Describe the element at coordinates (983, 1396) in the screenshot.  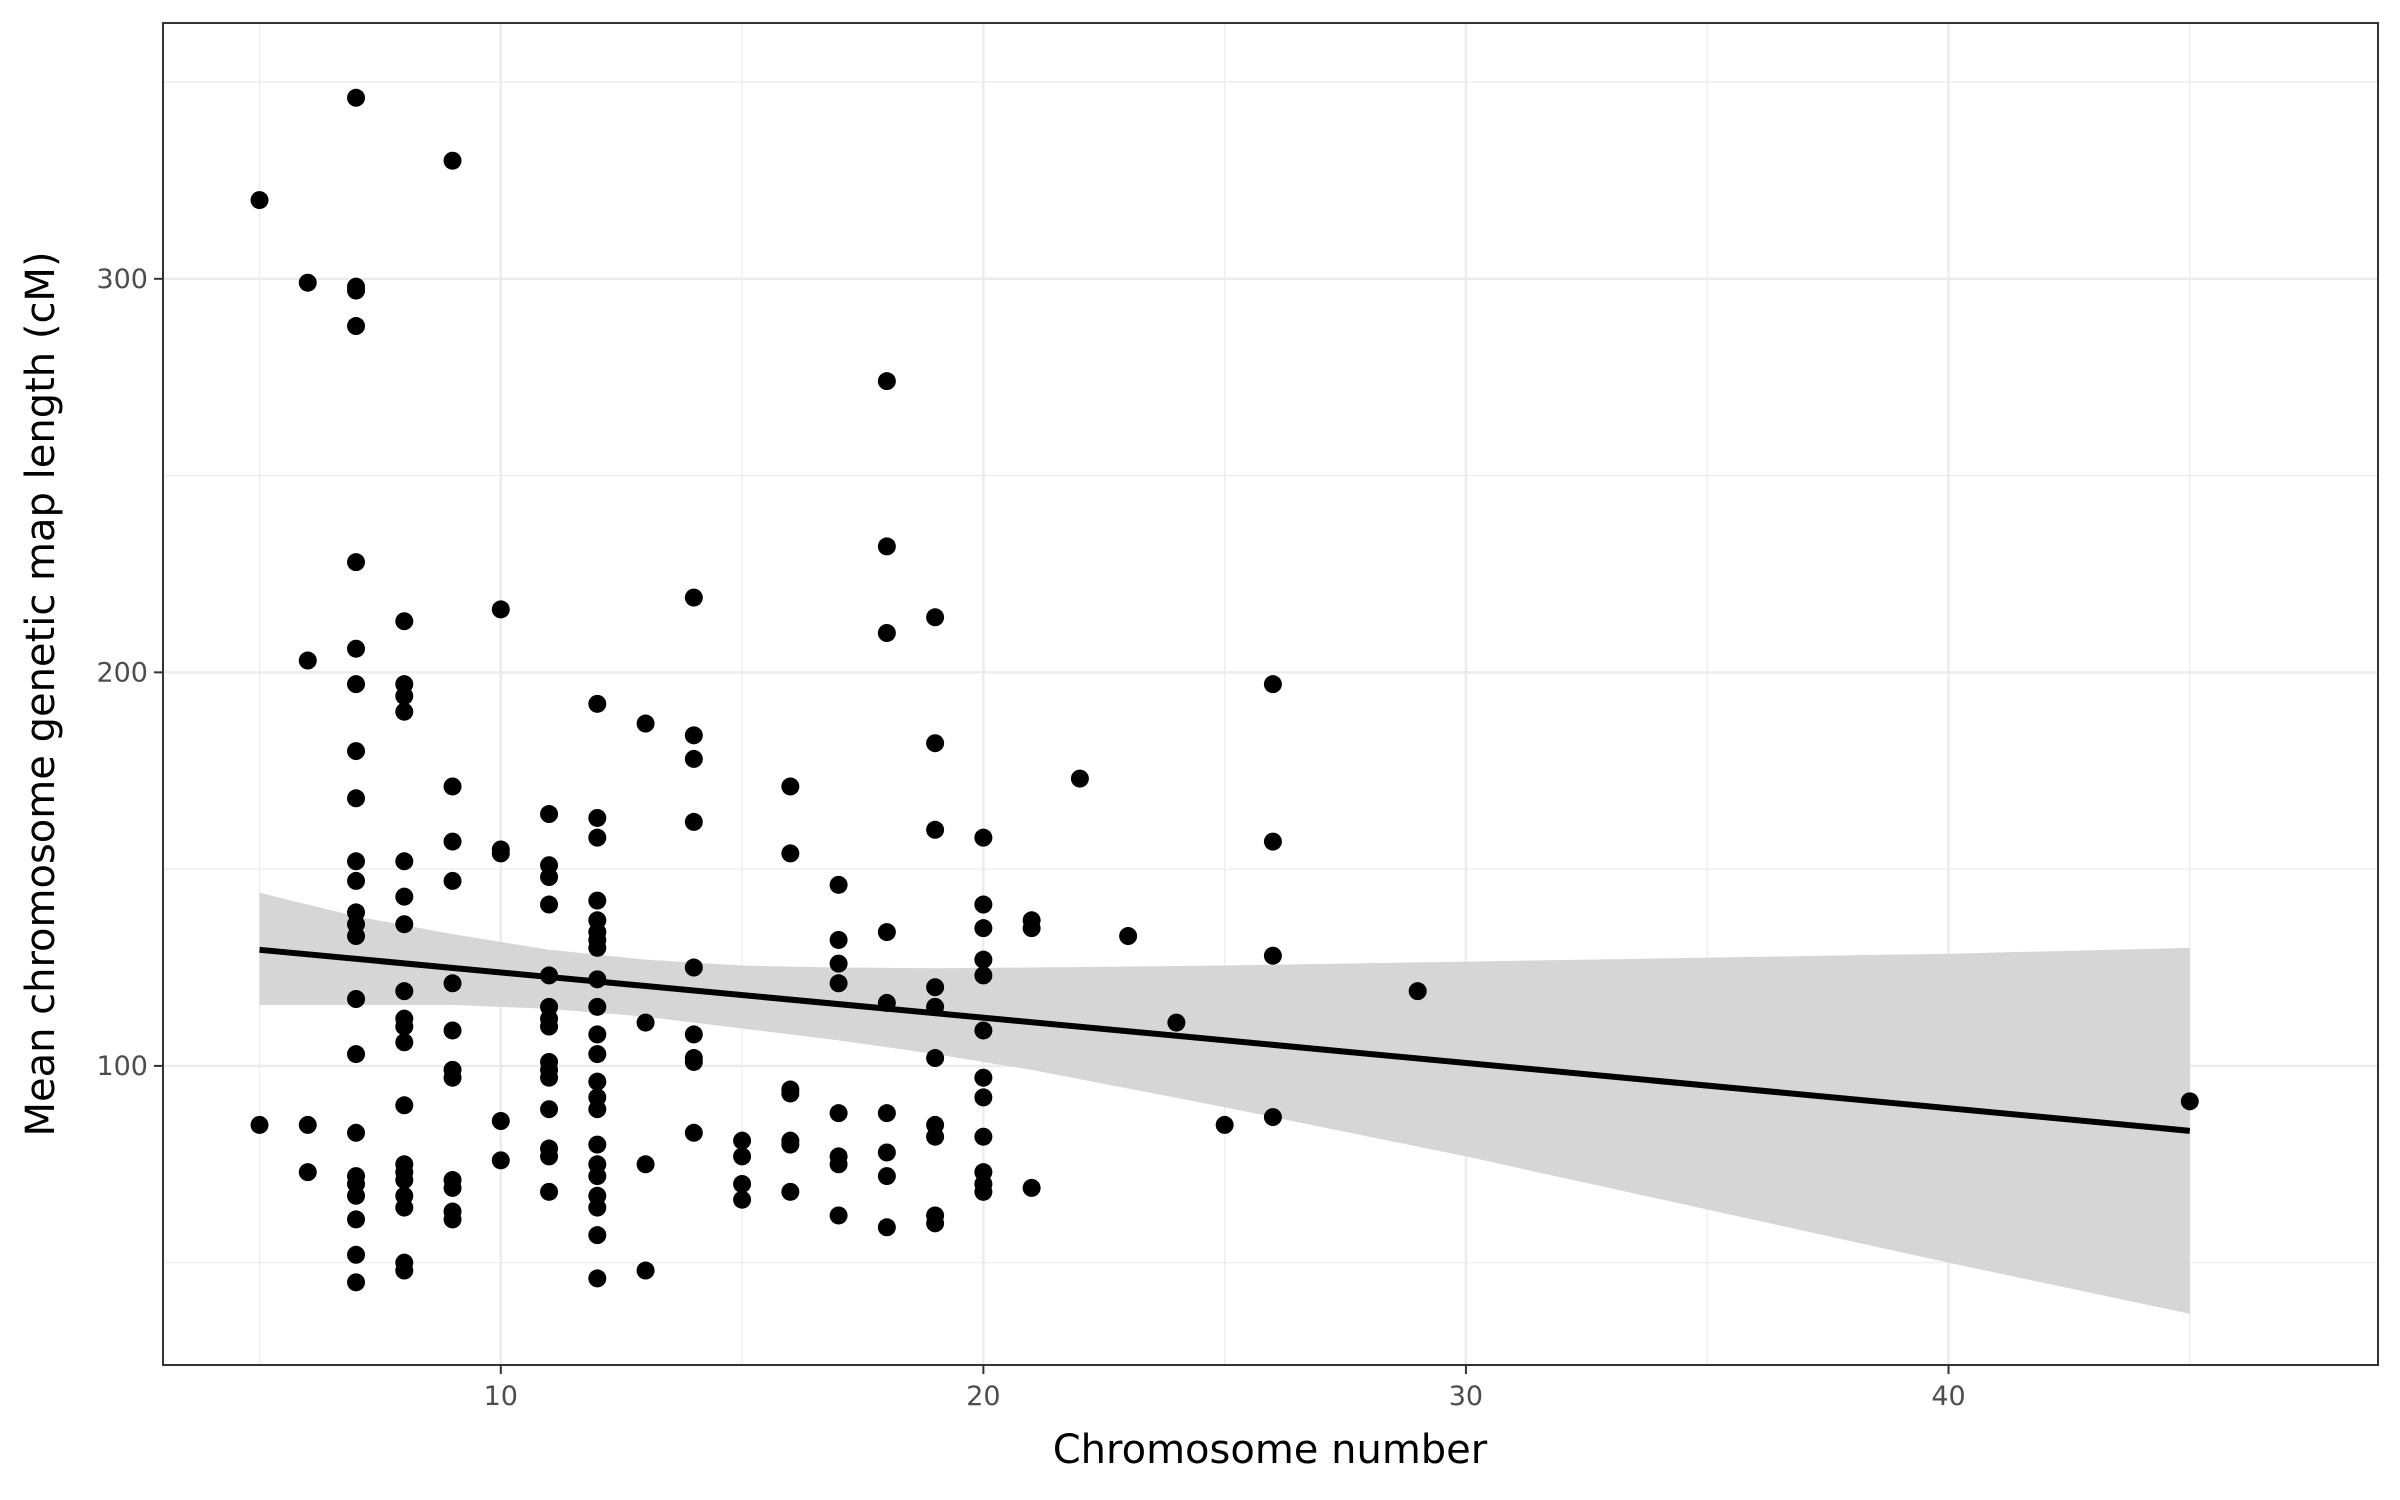
I see `x-tick-label: 20` at that location.